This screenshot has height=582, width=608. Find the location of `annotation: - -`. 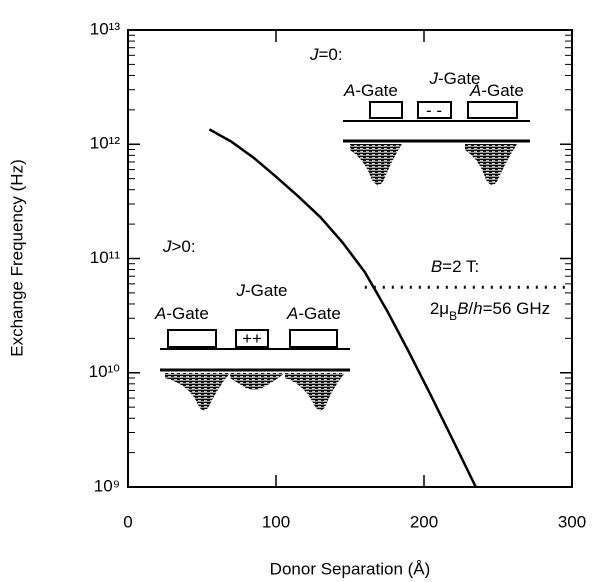

annotation: - - is located at coordinates (434, 110).